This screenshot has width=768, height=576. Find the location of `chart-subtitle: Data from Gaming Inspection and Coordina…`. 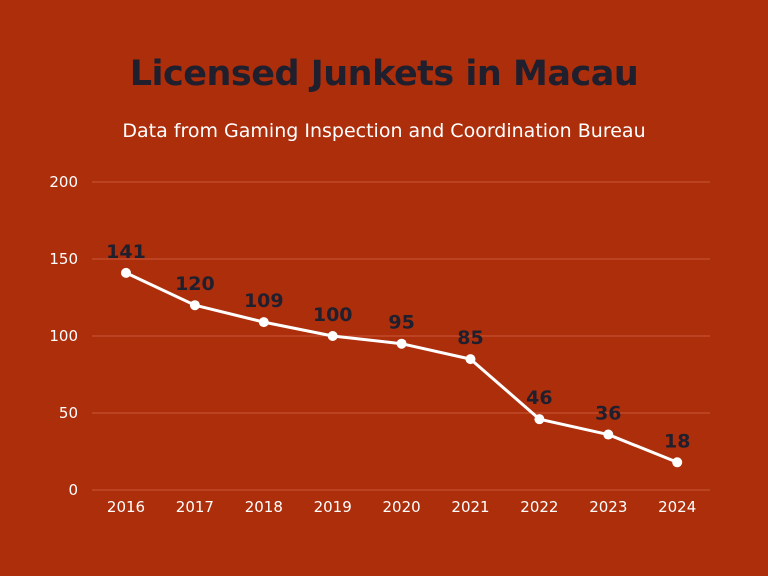

chart-subtitle: Data from Gaming Inspection and Coordina… is located at coordinates (384, 131).